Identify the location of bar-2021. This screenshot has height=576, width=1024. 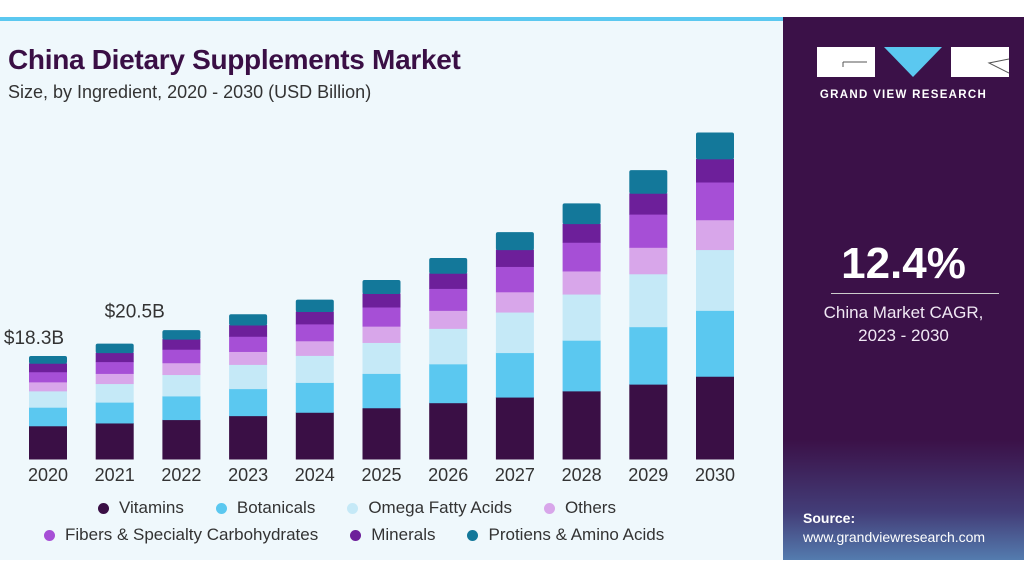
(114, 401).